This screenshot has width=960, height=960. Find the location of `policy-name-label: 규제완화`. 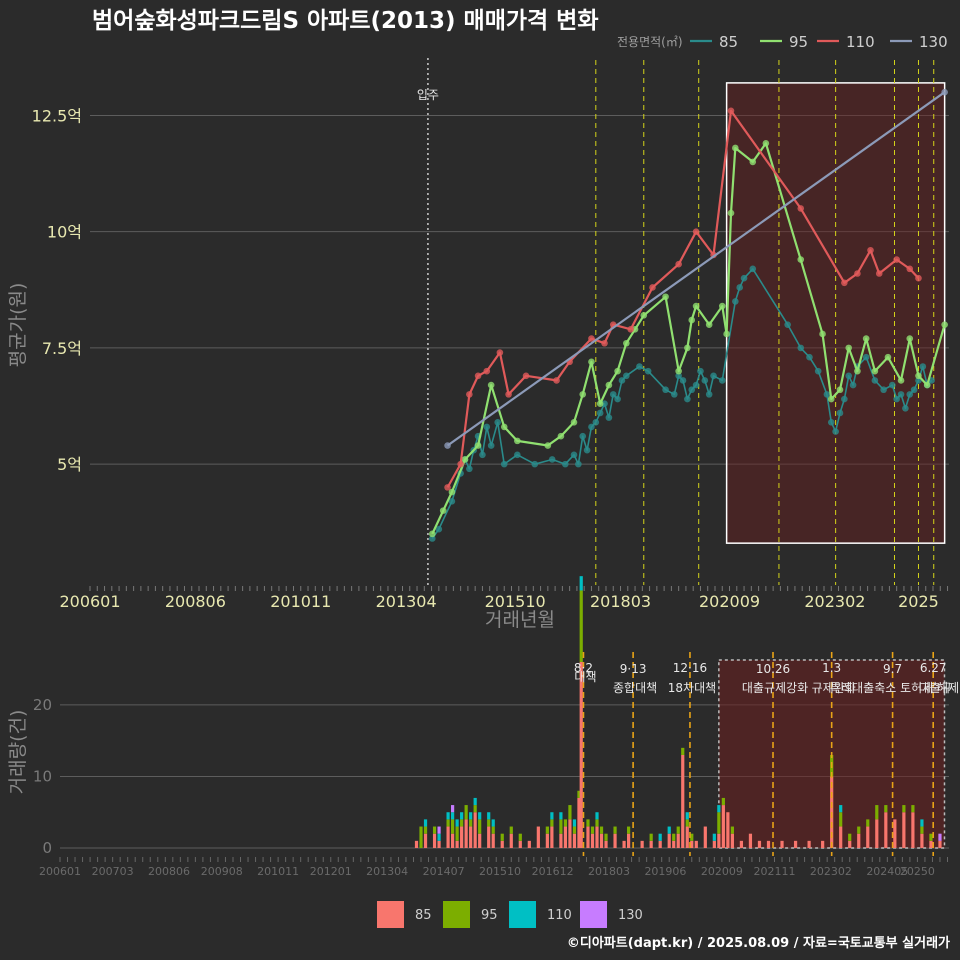

policy-name-label: 규제완화 is located at coordinates (834, 688).